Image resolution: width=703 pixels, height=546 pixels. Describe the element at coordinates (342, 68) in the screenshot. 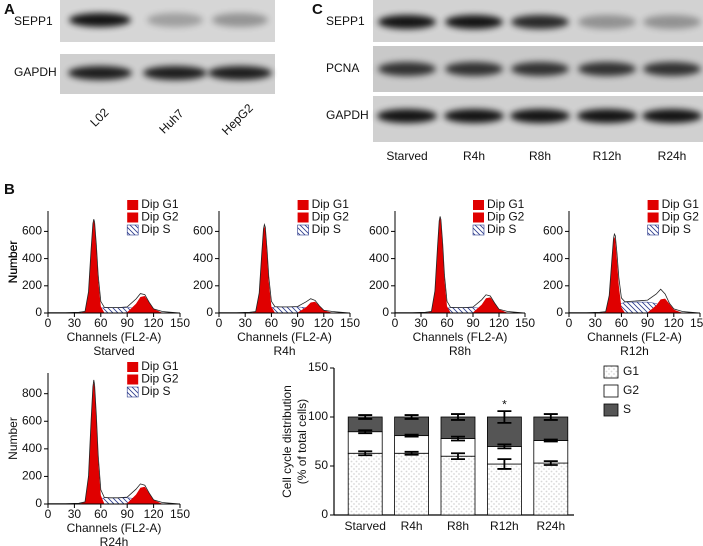

I see `blot-row-label: PCNA` at that location.